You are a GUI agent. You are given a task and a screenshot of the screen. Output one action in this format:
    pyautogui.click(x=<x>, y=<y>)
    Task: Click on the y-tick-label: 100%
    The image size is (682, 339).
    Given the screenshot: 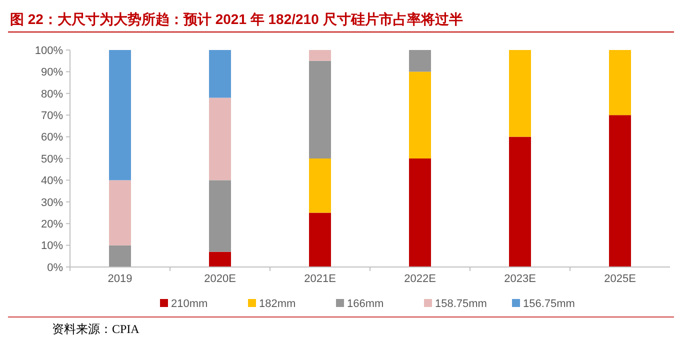 What is the action you would take?
    pyautogui.click(x=49, y=50)
    